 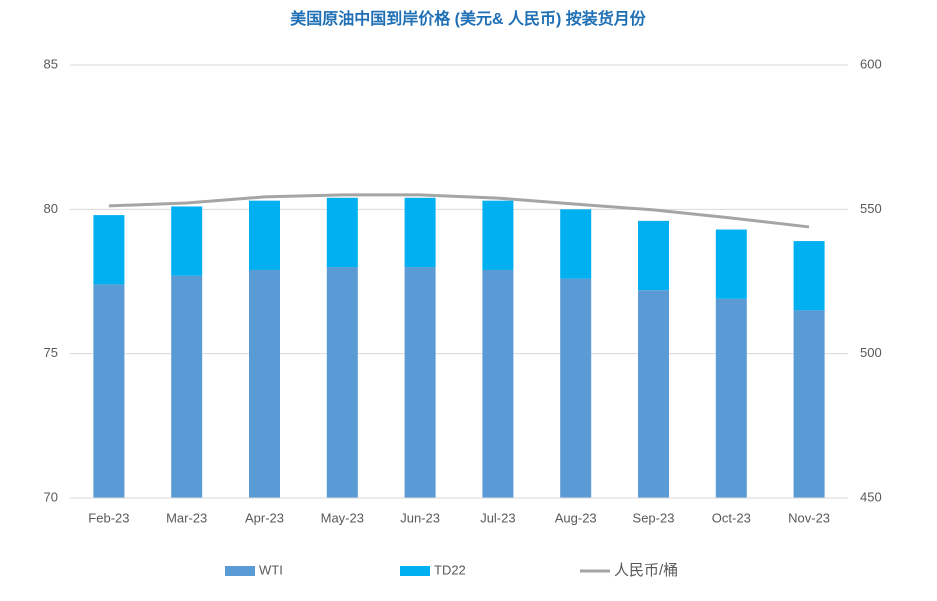 I want to click on legend-label: WTI, so click(x=271, y=569).